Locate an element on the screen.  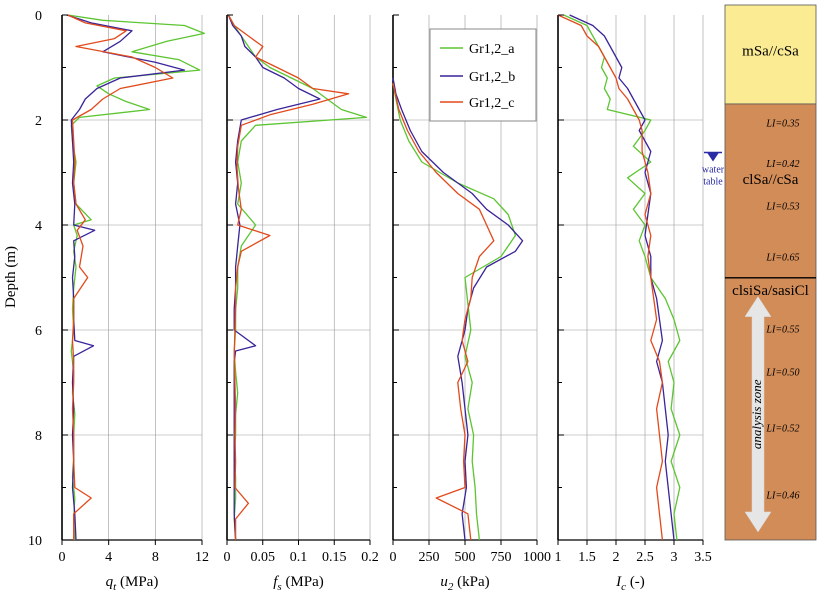
x-tick-label: 4 is located at coordinates (108, 557).